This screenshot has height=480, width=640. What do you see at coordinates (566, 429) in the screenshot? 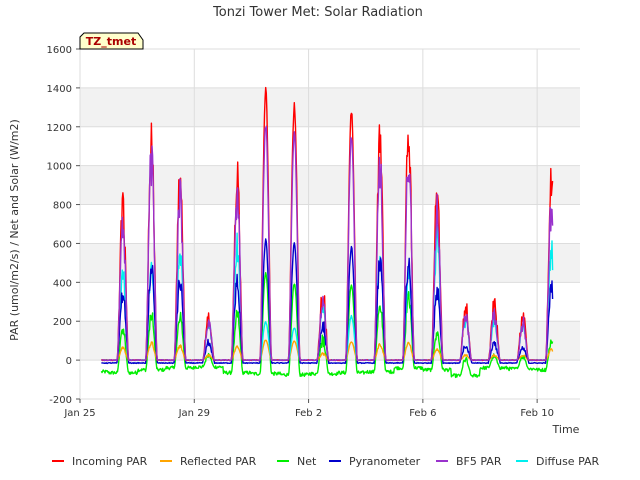
I see `x-axis-label: Time` at bounding box center [566, 429].